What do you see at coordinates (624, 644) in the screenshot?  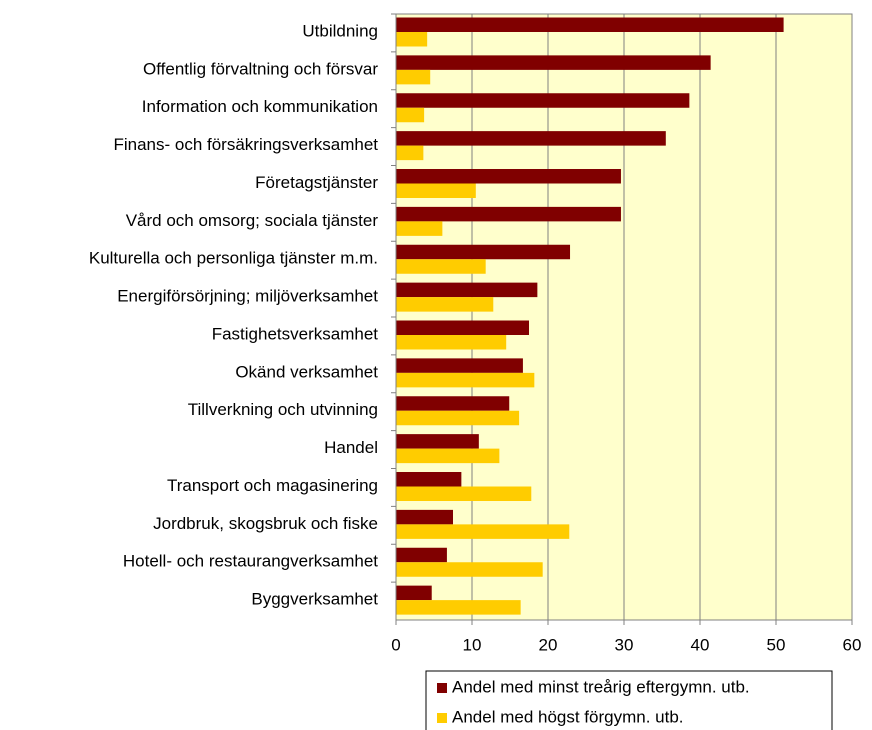 I see `x-tick-label: 30` at bounding box center [624, 644].